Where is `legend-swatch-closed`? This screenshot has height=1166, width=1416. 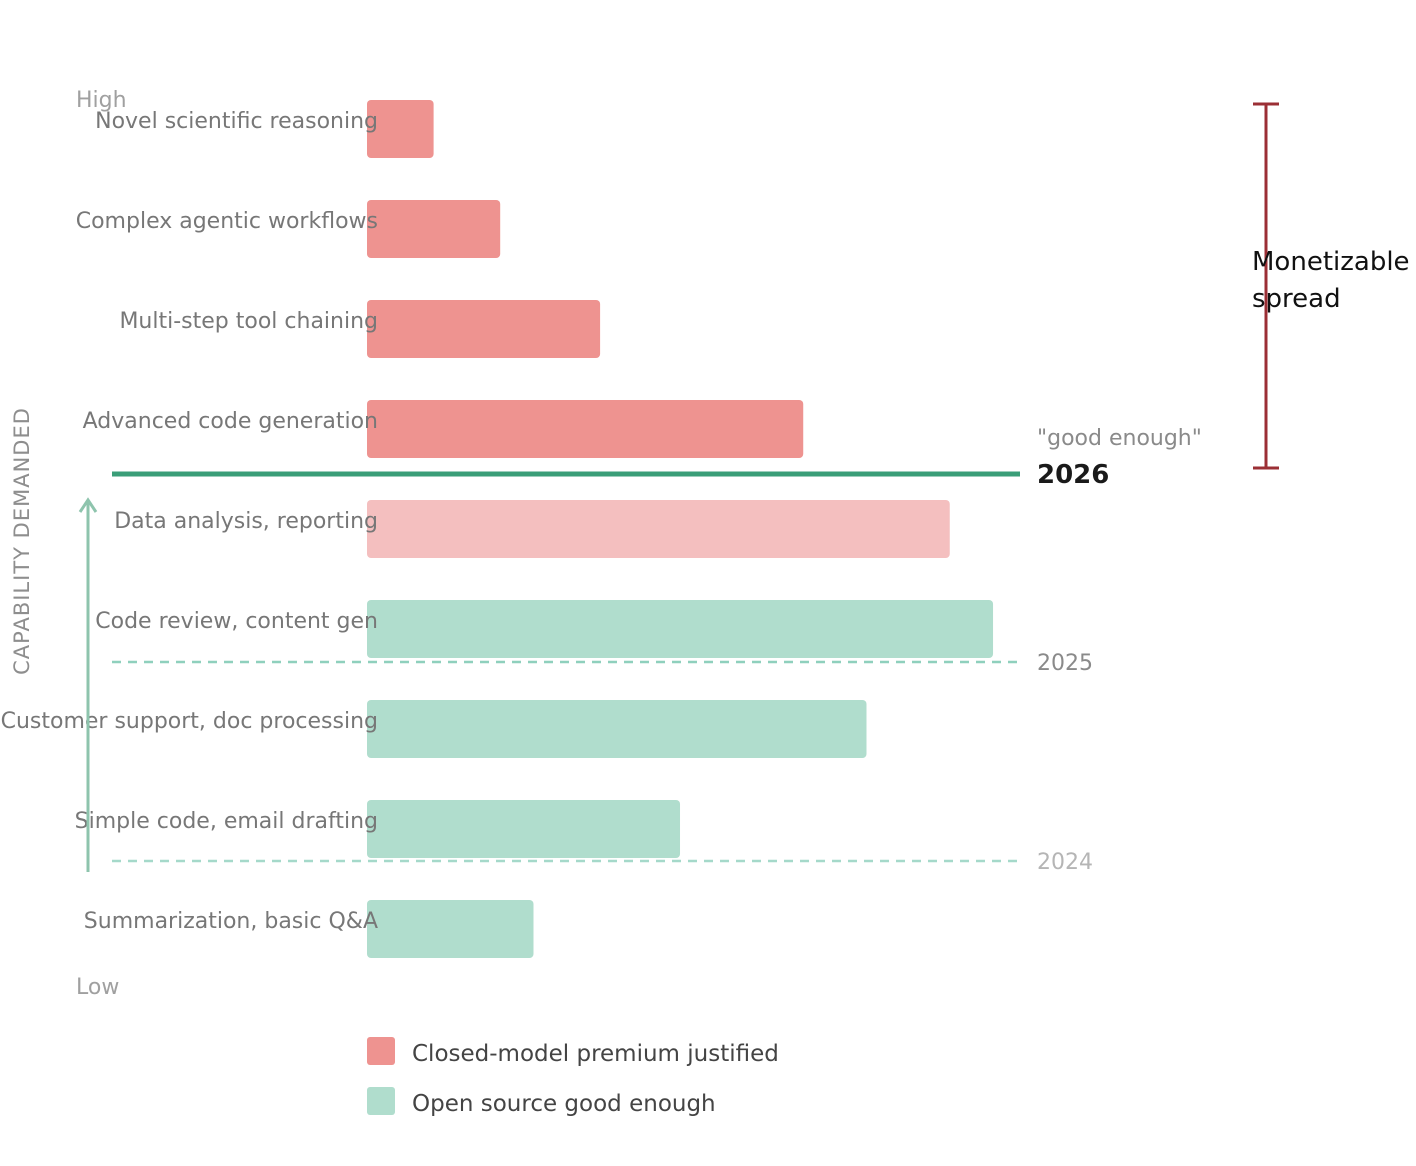
legend-swatch-closed is located at coordinates (381, 1051).